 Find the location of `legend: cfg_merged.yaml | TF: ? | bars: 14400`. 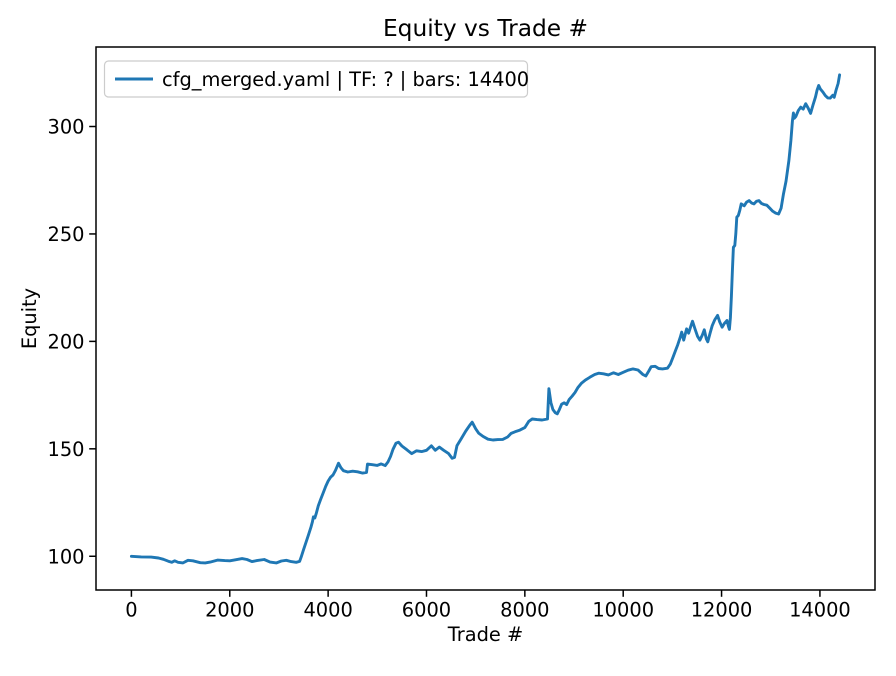

legend: cfg_merged.yaml | TF: ? | bars: 14400 is located at coordinates (316, 79).